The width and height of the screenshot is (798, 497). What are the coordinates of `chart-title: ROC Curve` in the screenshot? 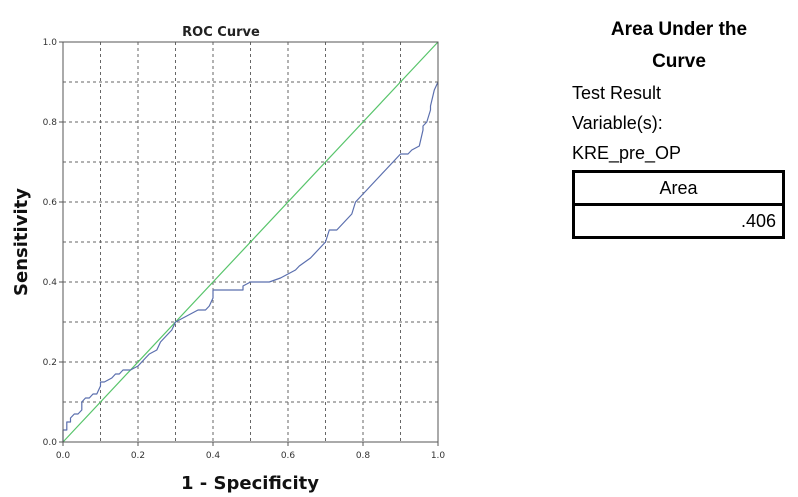 It's located at (221, 32).